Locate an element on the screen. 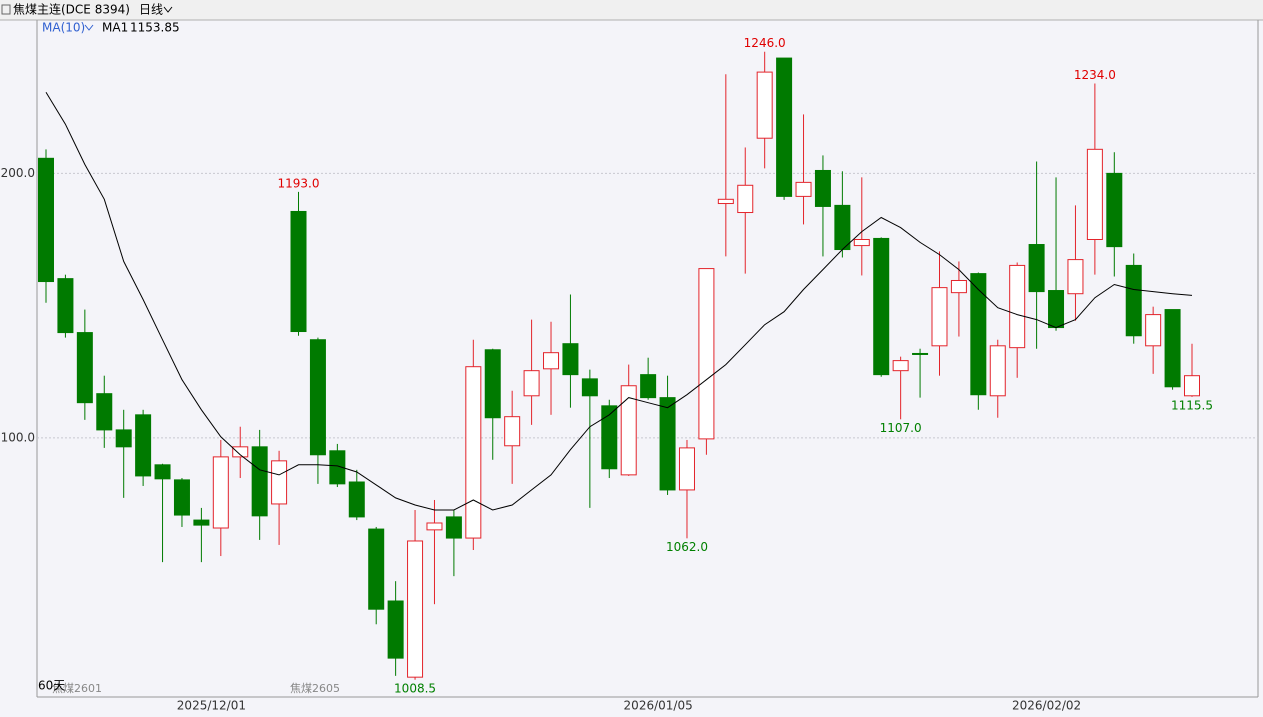 This screenshot has width=1263, height=717. low-label: 1107.0 is located at coordinates (901, 428).